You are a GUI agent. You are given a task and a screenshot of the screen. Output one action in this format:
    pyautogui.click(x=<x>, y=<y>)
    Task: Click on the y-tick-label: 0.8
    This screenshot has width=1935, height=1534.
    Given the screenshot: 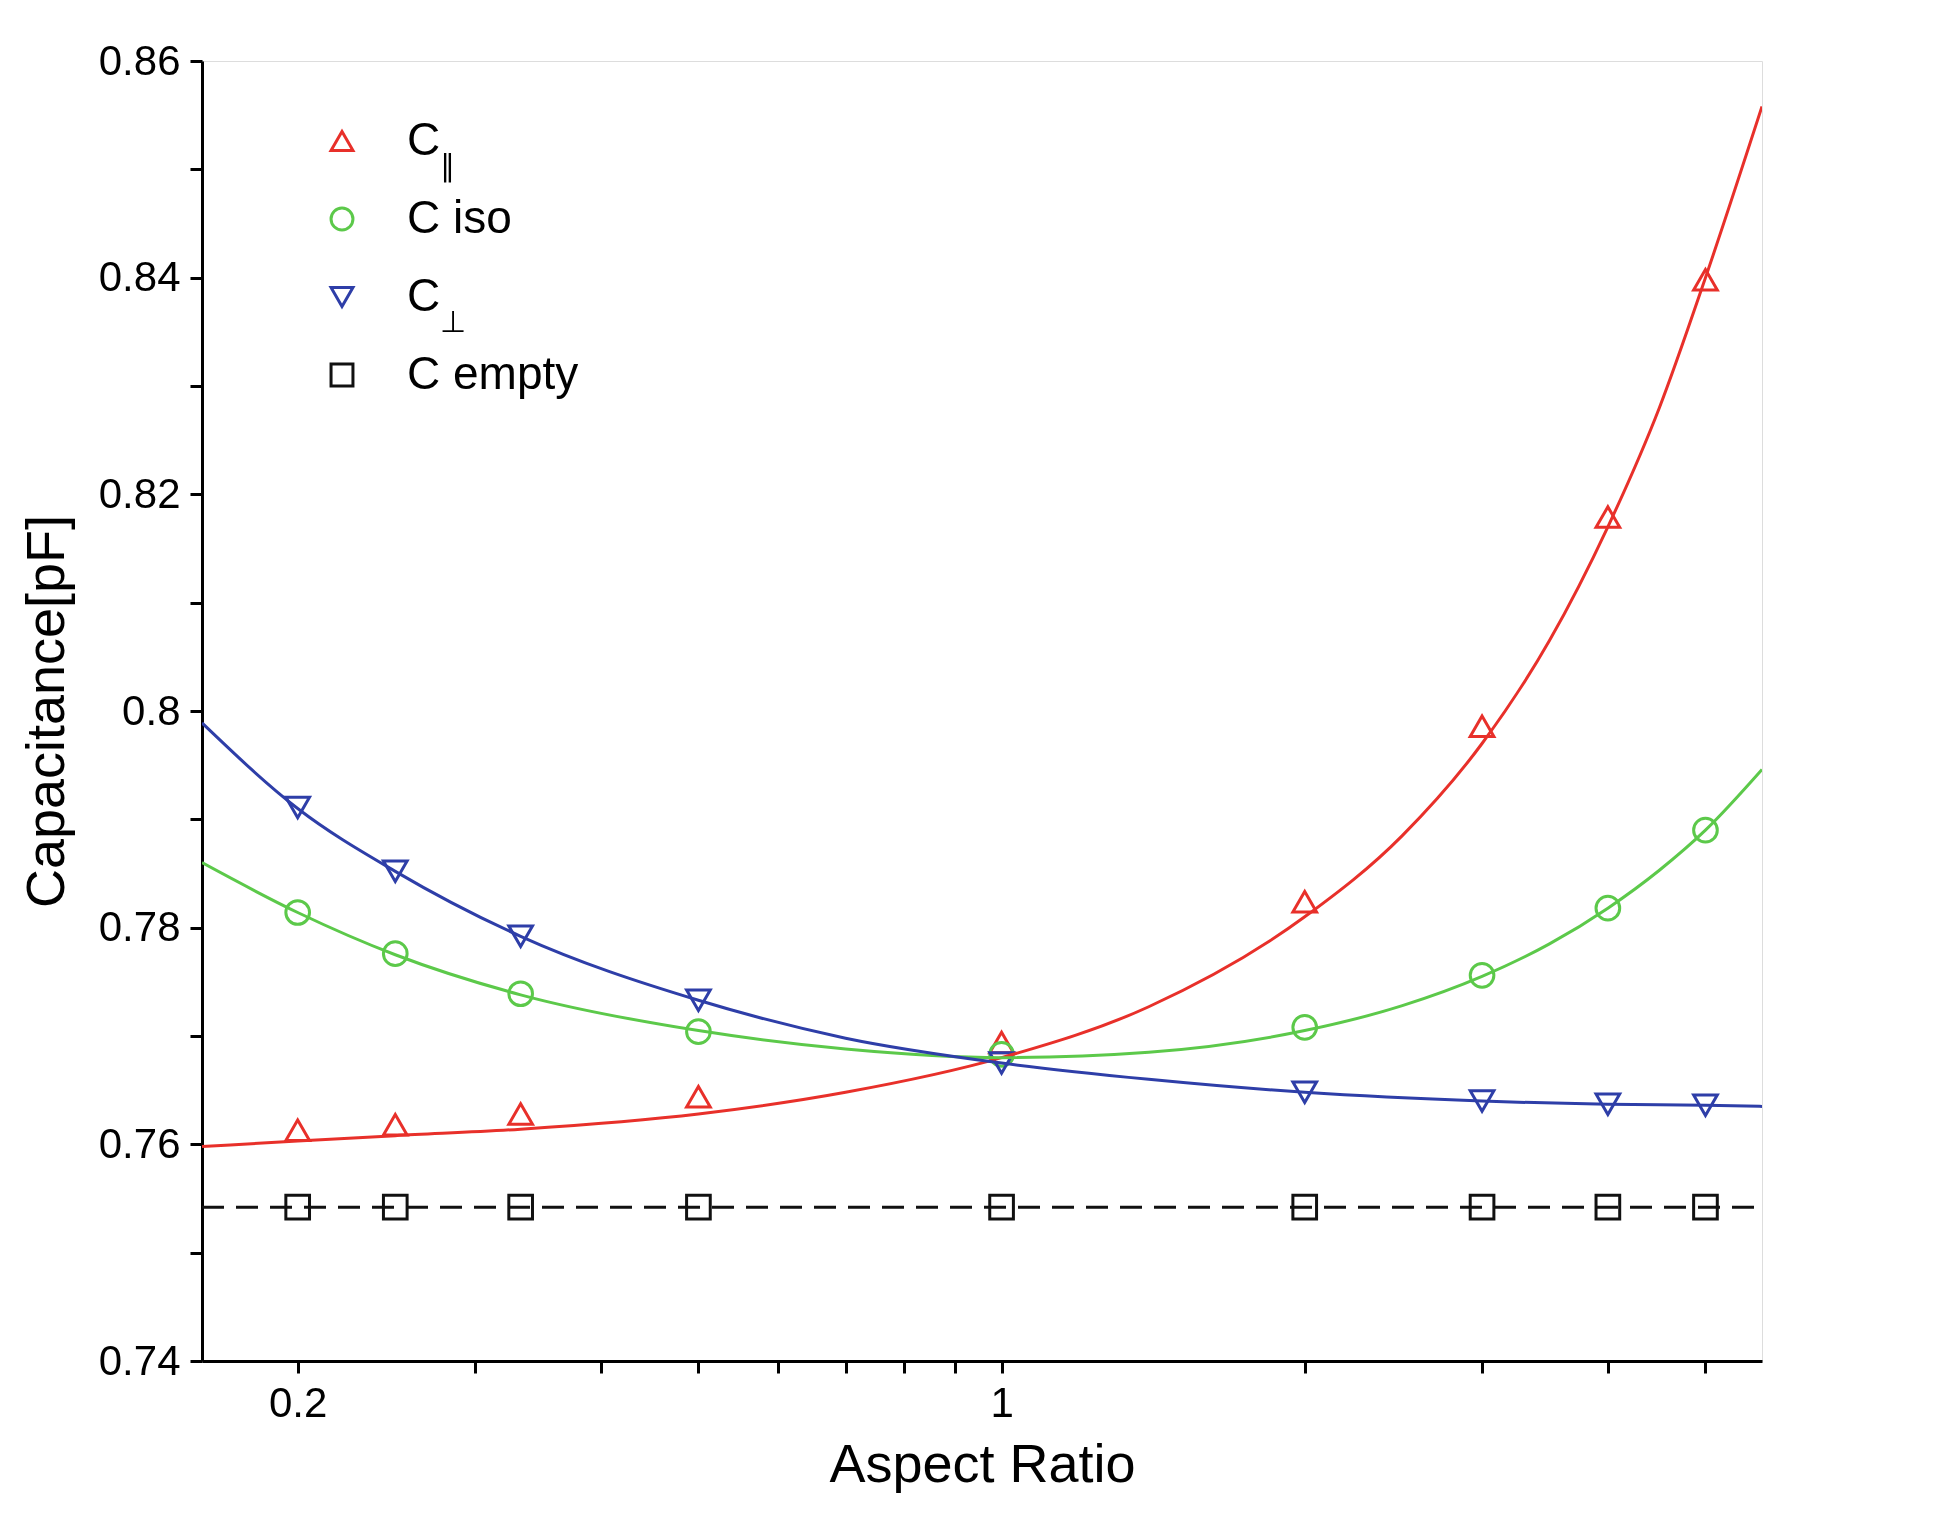 What is the action you would take?
    pyautogui.click(x=151, y=710)
    